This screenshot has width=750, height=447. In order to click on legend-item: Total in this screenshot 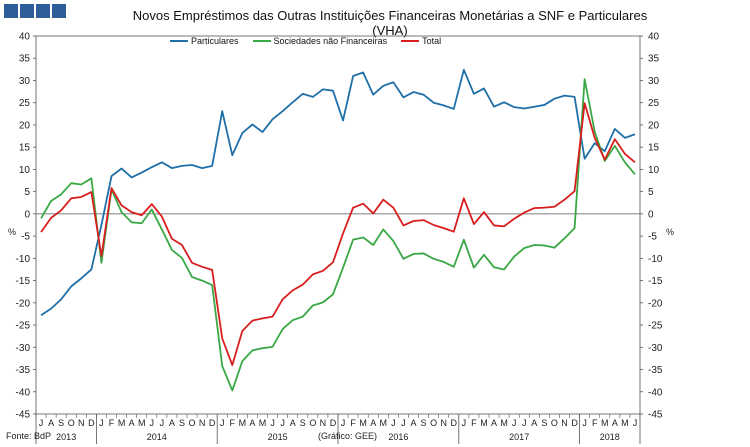, I will do `click(421, 41)`.